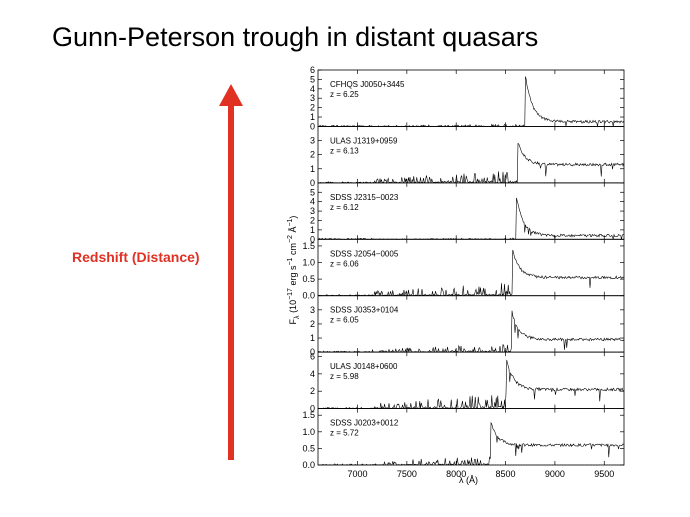 This screenshot has height=517, width=690. Describe the element at coordinates (407, 474) in the screenshot. I see `x-tick-label: 7500` at that location.